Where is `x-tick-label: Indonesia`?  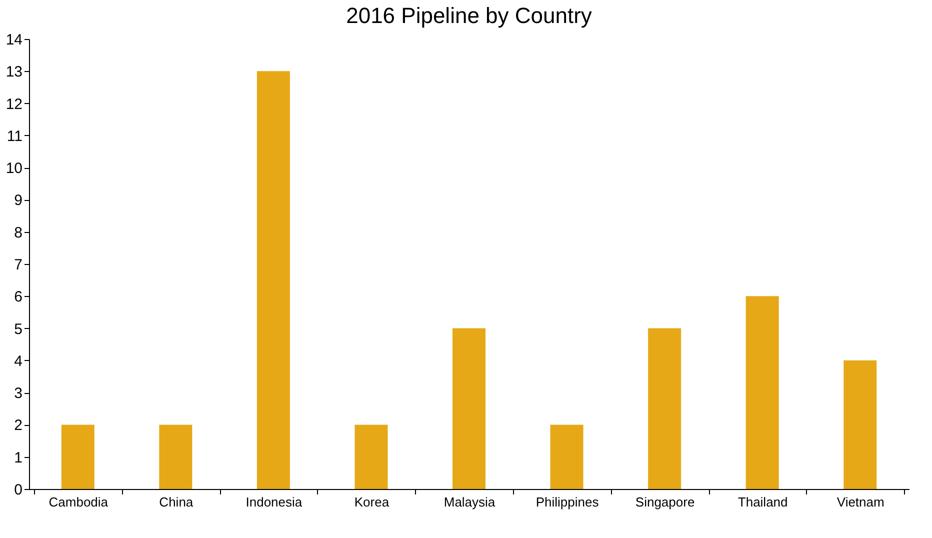 x-tick-label: Indonesia is located at coordinates (274, 502).